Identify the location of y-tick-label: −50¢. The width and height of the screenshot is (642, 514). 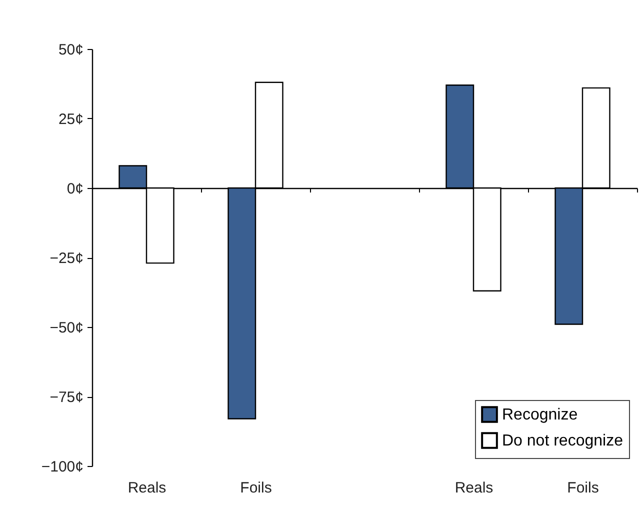
(67, 328).